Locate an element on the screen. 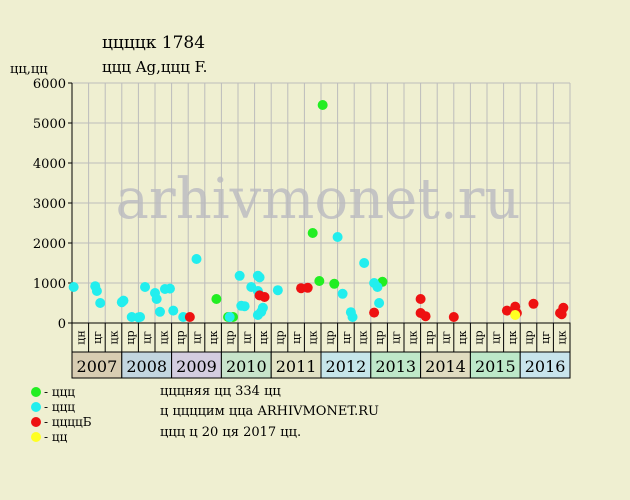  y-tick-label: 0 is located at coordinates (62, 324).